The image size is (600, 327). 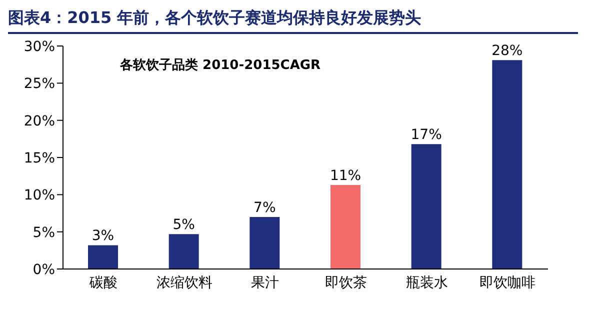 I want to click on data-label: 17%, so click(x=426, y=135).